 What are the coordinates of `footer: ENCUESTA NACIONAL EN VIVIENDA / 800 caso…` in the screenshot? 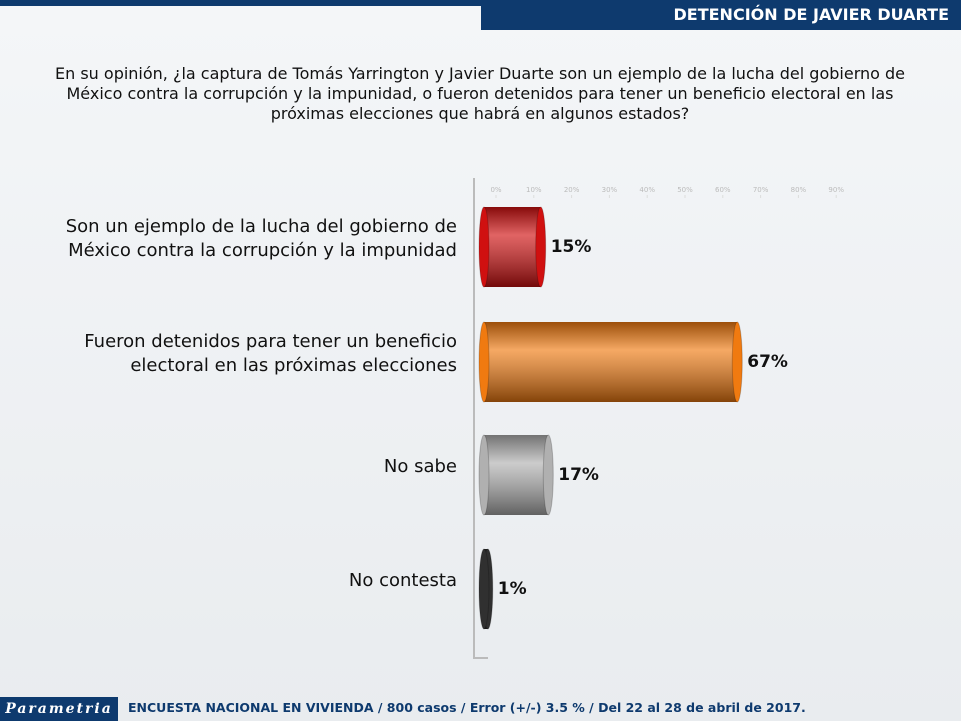 It's located at (467, 707).